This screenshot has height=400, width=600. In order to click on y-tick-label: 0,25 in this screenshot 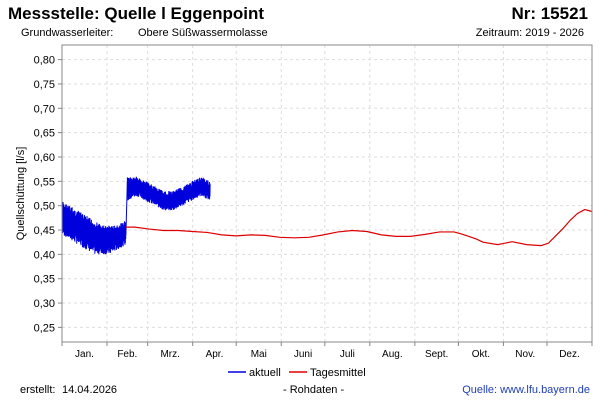, I will do `click(44, 328)`.